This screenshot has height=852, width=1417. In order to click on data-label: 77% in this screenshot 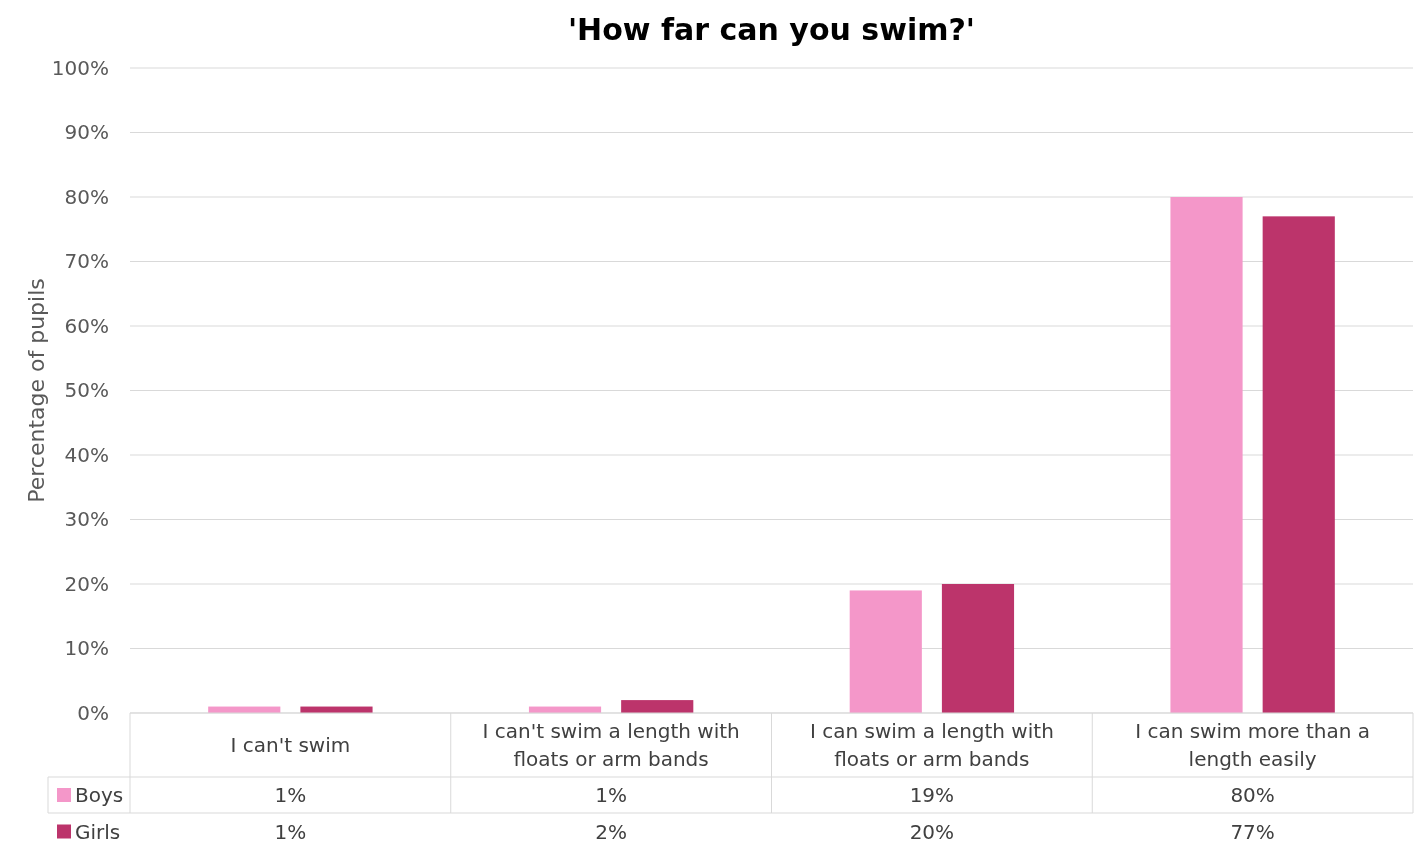, I will do `click(1252, 831)`.